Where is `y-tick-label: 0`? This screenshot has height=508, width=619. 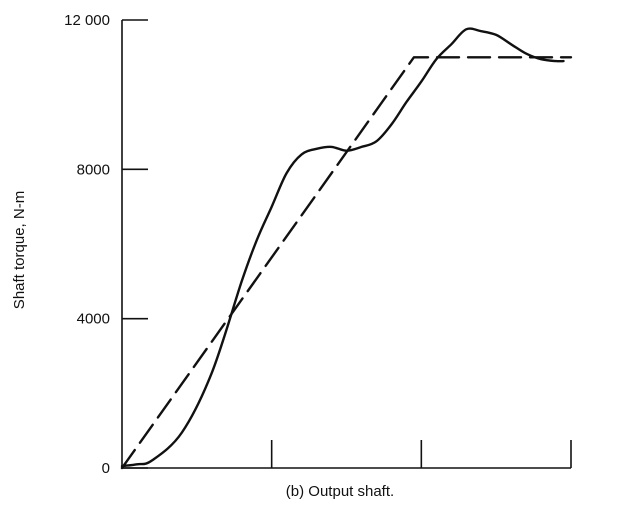
y-tick-label: 0 is located at coordinates (106, 468).